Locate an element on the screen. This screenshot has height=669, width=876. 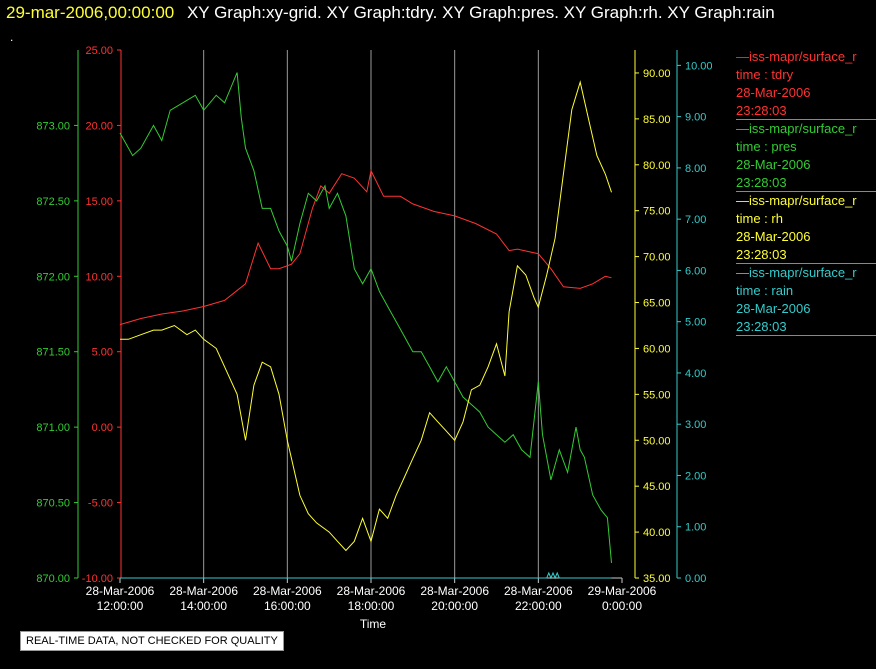
tdry-tick-label: -10.00 is located at coordinates (97, 579).